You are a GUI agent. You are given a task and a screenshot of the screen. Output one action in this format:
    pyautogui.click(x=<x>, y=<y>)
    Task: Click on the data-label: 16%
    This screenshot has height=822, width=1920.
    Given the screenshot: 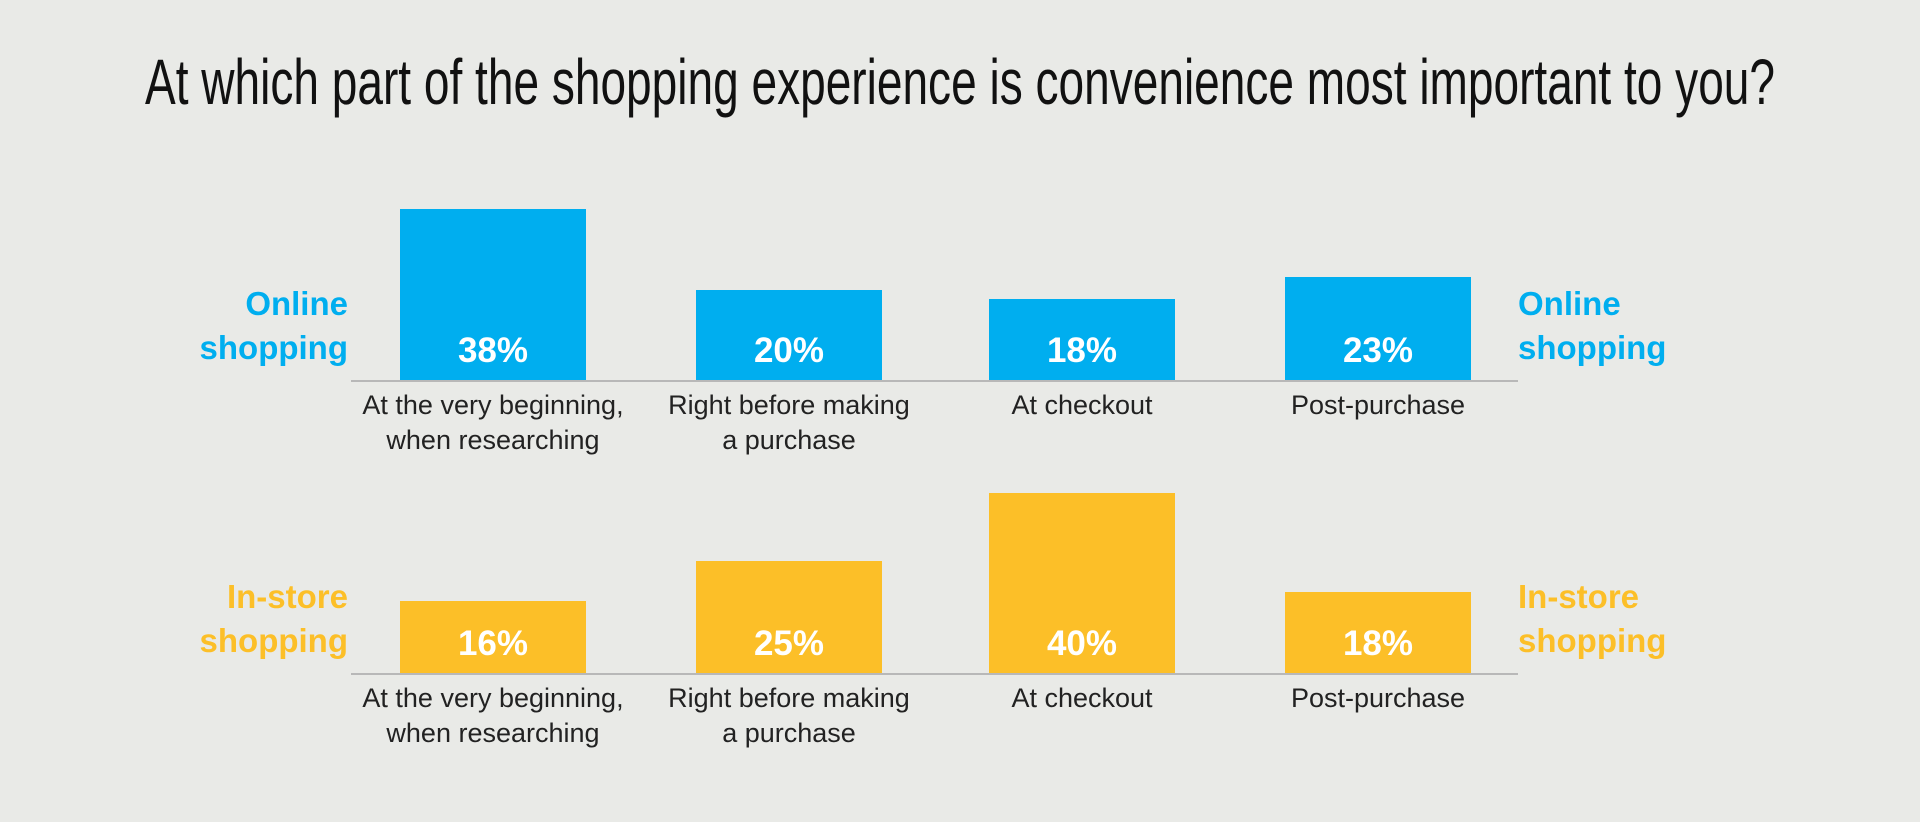 What is the action you would take?
    pyautogui.click(x=493, y=643)
    